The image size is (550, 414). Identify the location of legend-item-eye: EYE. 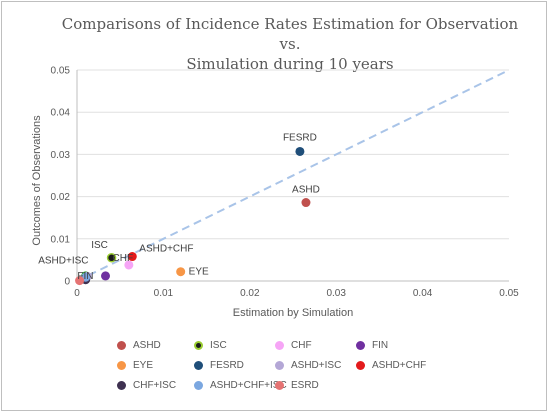
(135, 365).